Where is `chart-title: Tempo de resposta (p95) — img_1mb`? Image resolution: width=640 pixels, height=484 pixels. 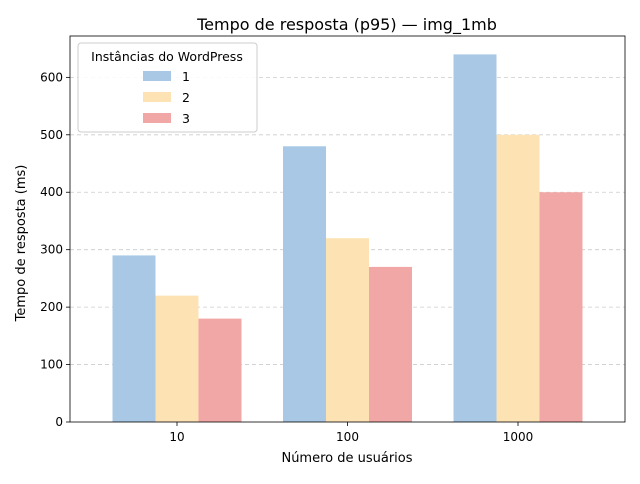 chart-title: Tempo de resposta (p95) — img_1mb is located at coordinates (346, 25).